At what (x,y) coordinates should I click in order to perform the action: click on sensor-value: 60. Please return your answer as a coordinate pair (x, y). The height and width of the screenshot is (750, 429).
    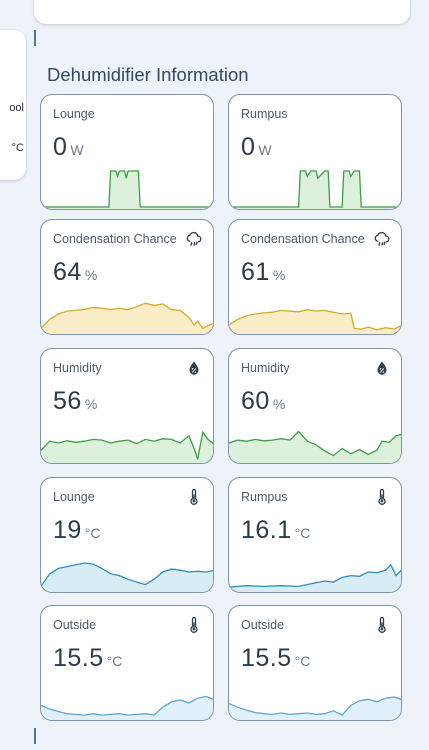
    Looking at the image, I should click on (255, 401).